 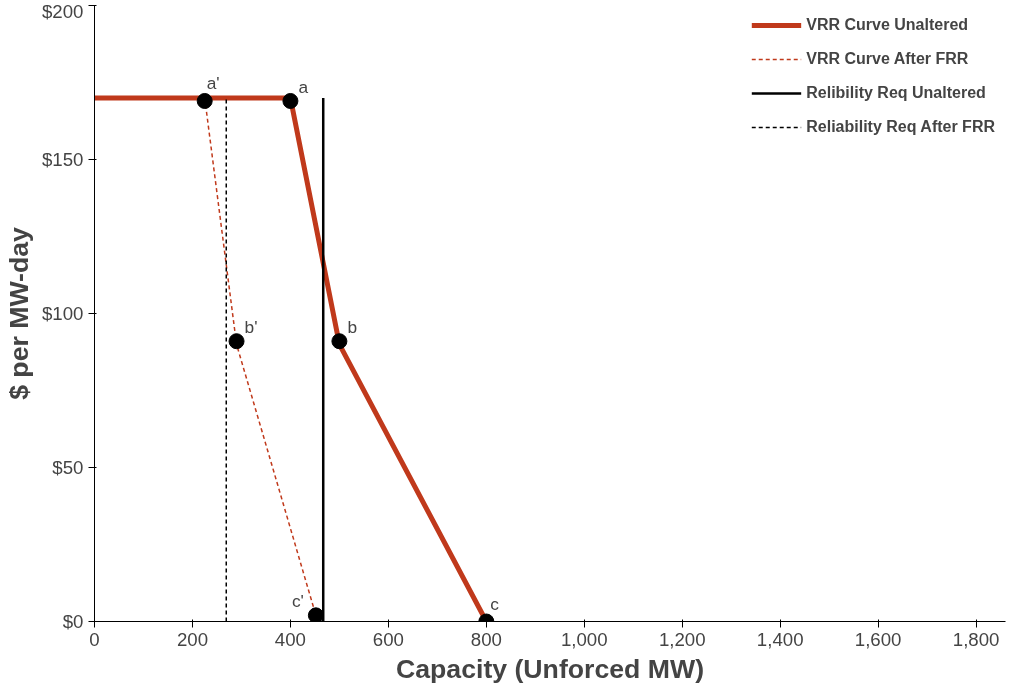 What do you see at coordinates (192, 639) in the screenshot?
I see `x-tick-label: 200` at bounding box center [192, 639].